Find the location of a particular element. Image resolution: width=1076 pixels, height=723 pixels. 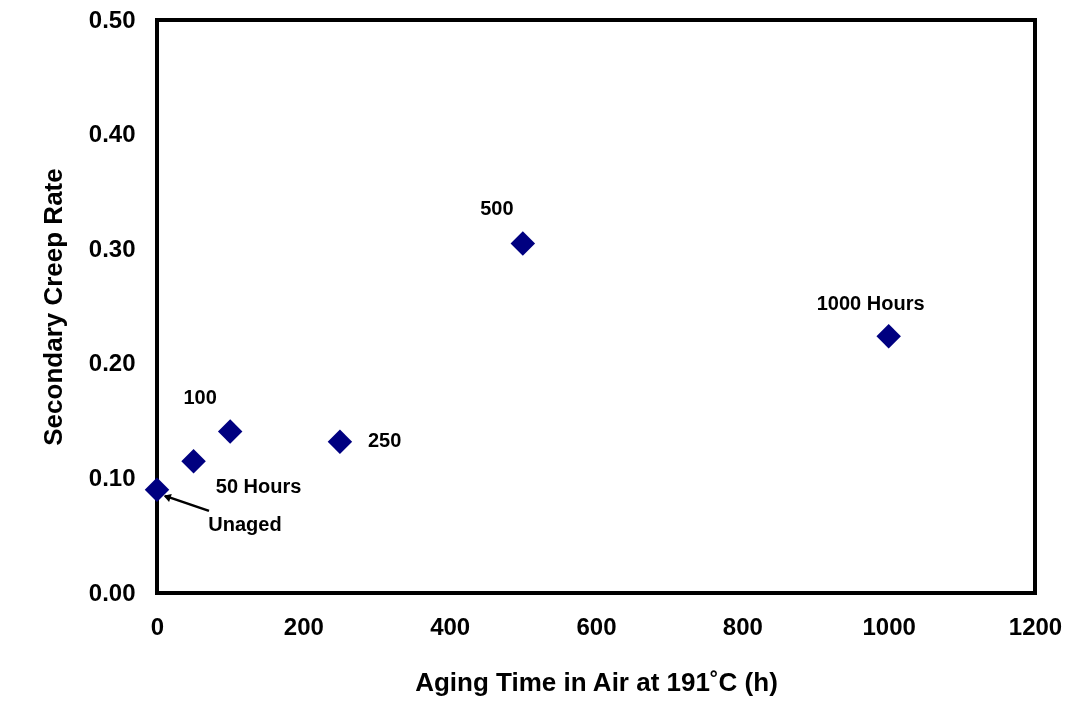

annotation: Unaged is located at coordinates (245, 523).